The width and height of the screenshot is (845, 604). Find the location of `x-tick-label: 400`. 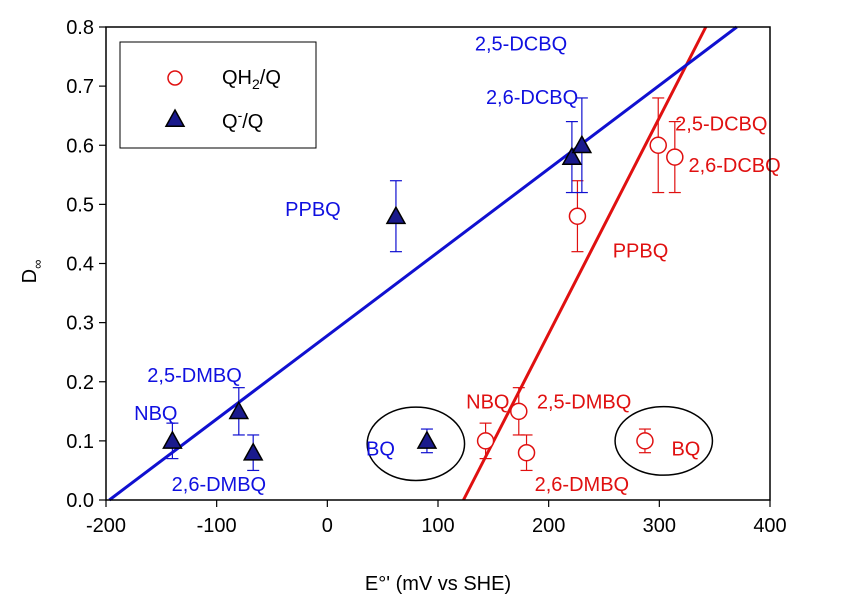

x-tick-label: 400 is located at coordinates (769, 526).